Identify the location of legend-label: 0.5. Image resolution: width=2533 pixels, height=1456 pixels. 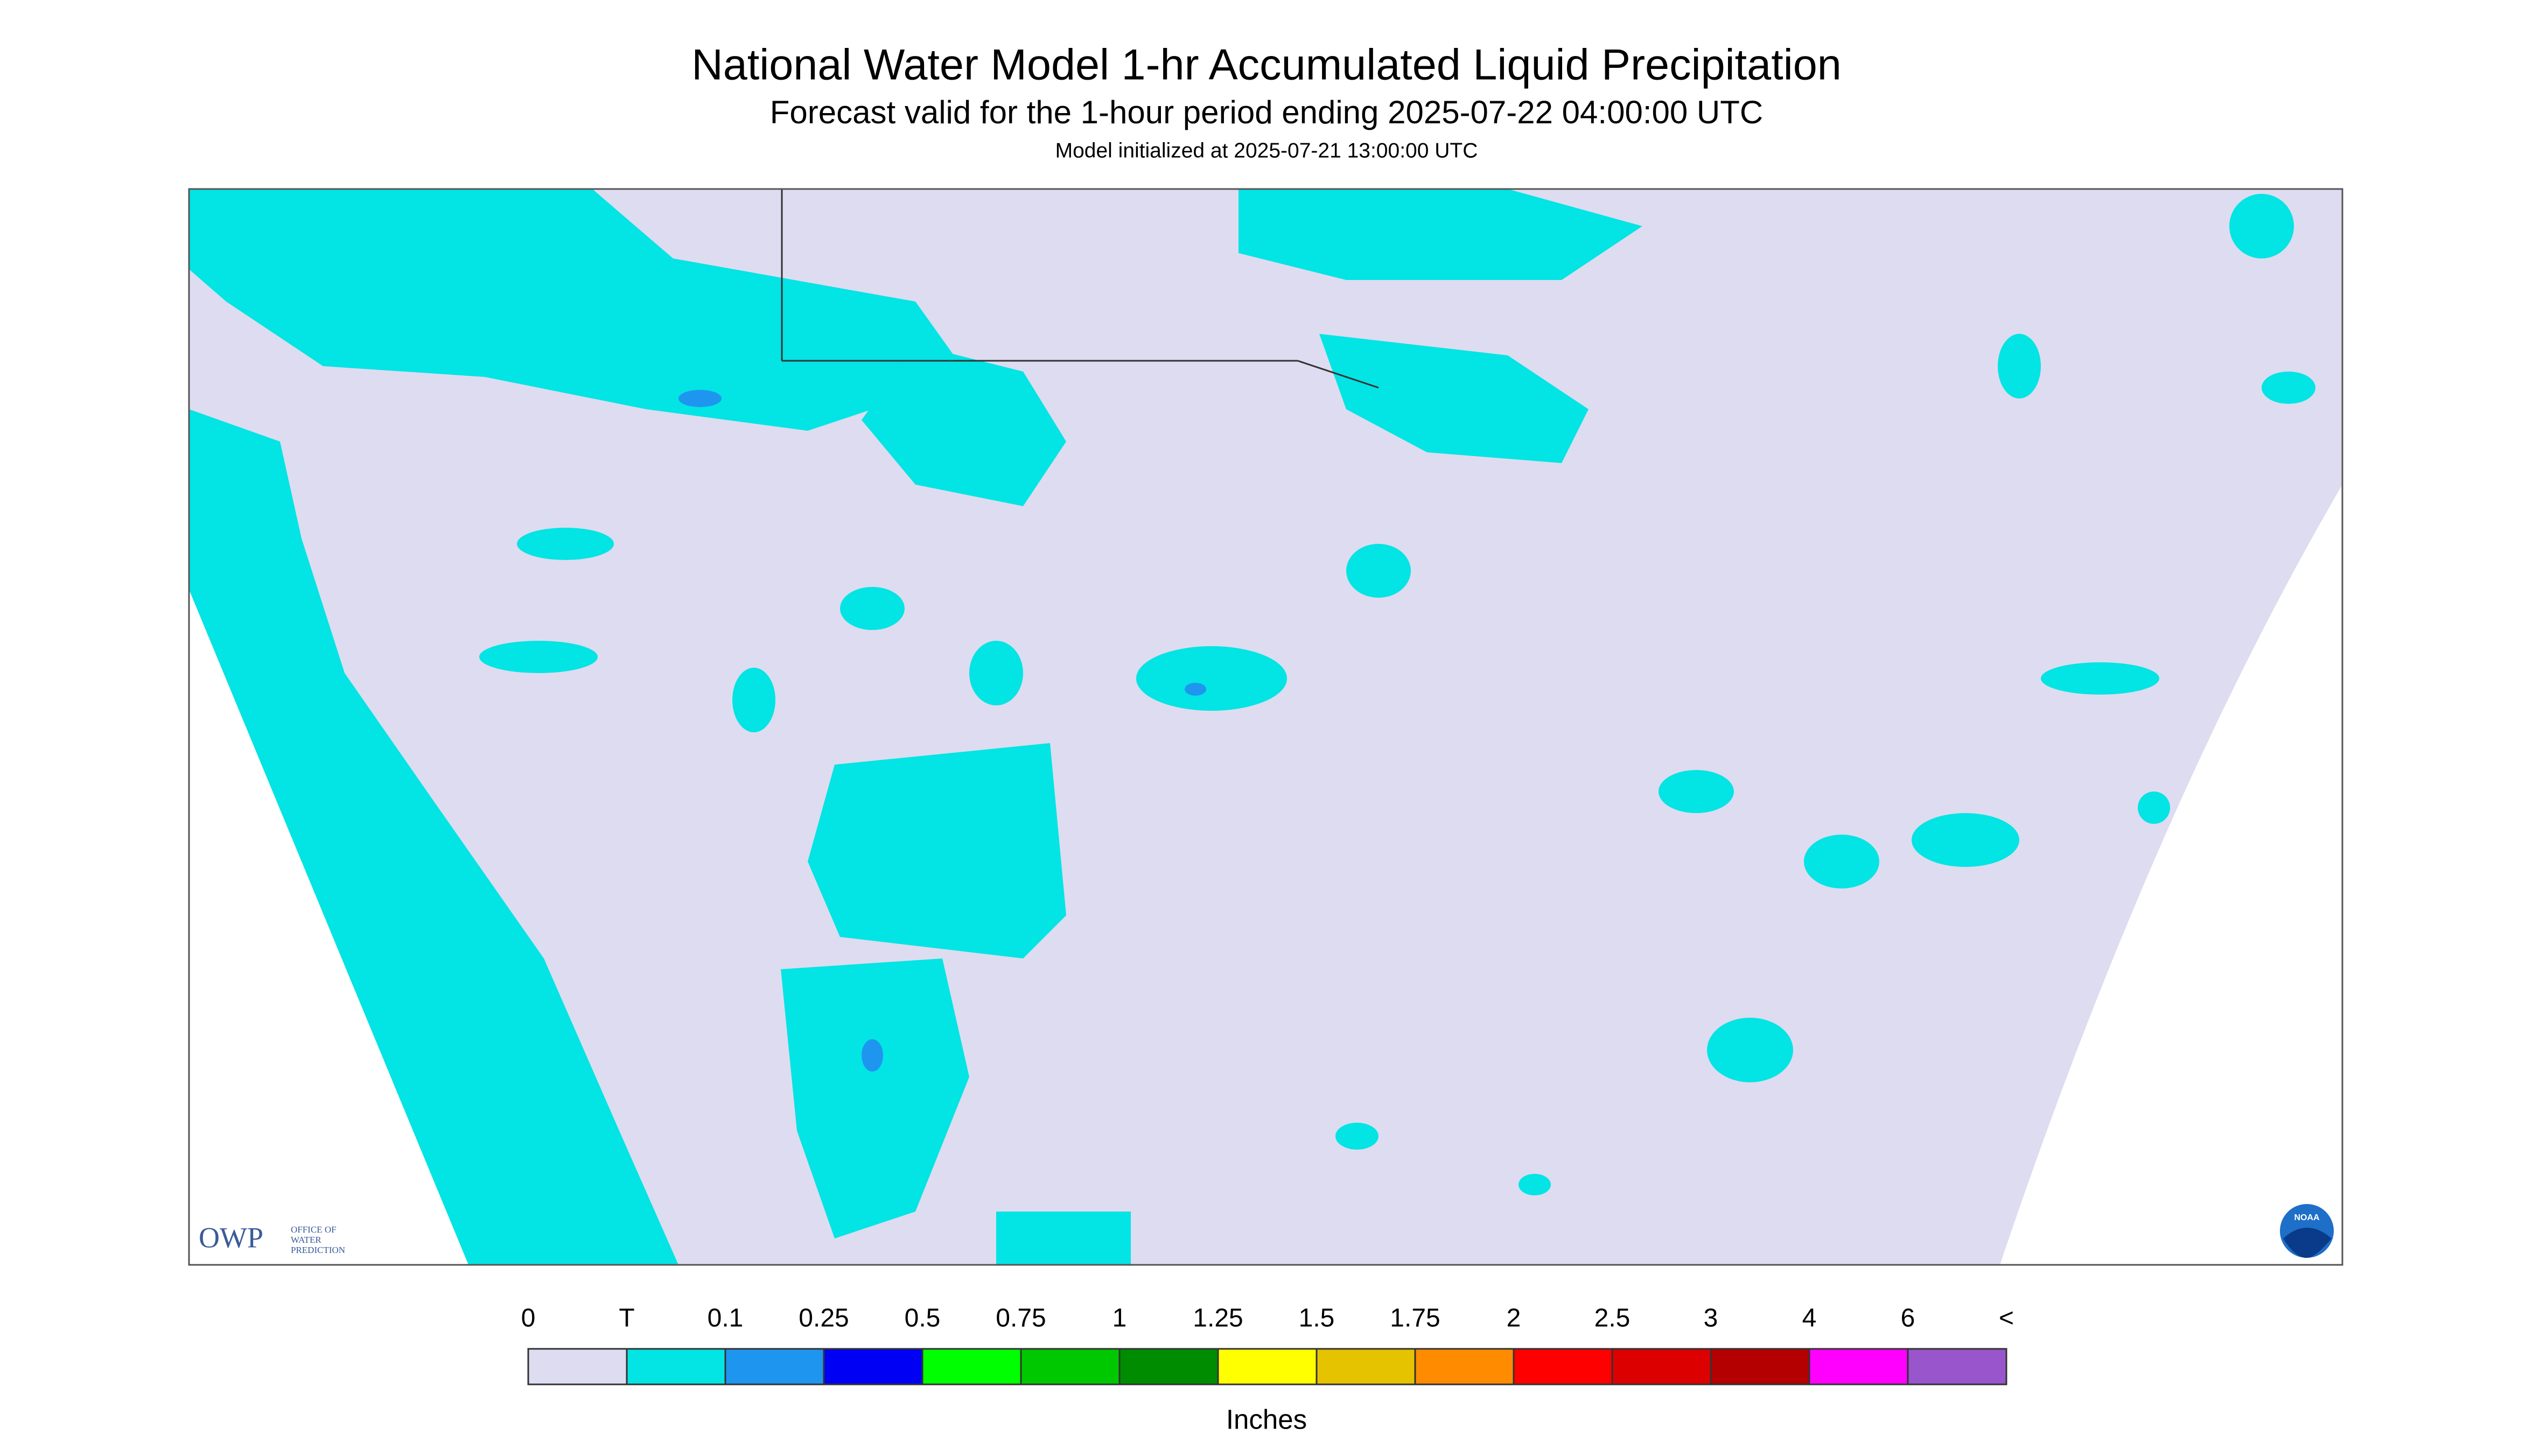
(923, 1318).